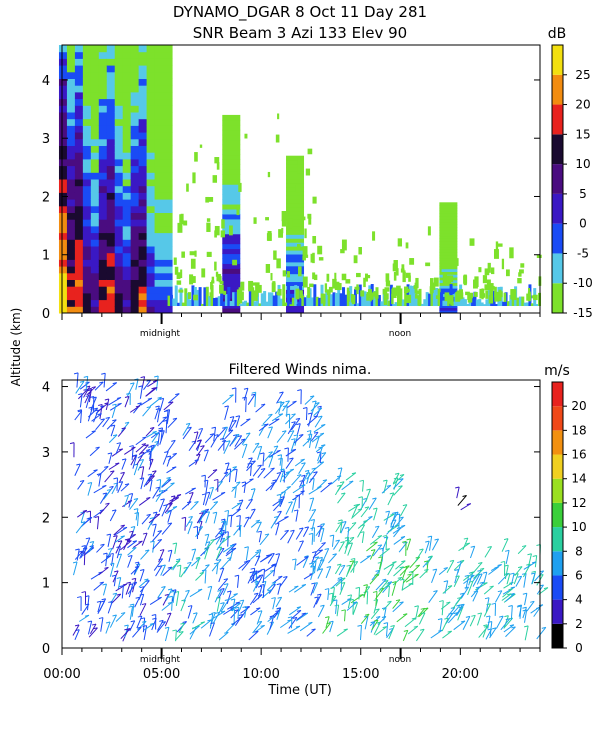  I want to click on winds-xtick-label: 00:00, so click(61, 674).